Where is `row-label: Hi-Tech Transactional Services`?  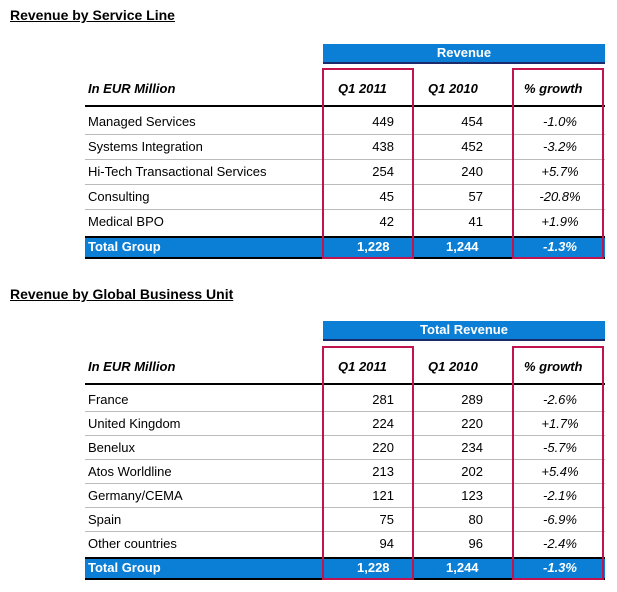
row-label: Hi-Tech Transactional Services is located at coordinates (177, 171).